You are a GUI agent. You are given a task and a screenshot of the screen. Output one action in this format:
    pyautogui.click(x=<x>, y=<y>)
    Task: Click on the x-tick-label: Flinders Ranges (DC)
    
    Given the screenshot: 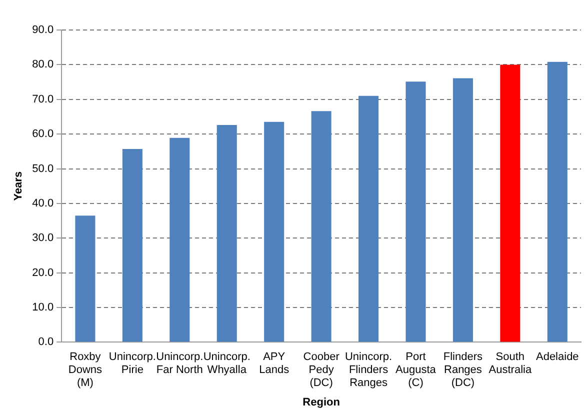 What is the action you would take?
    pyautogui.click(x=463, y=370)
    